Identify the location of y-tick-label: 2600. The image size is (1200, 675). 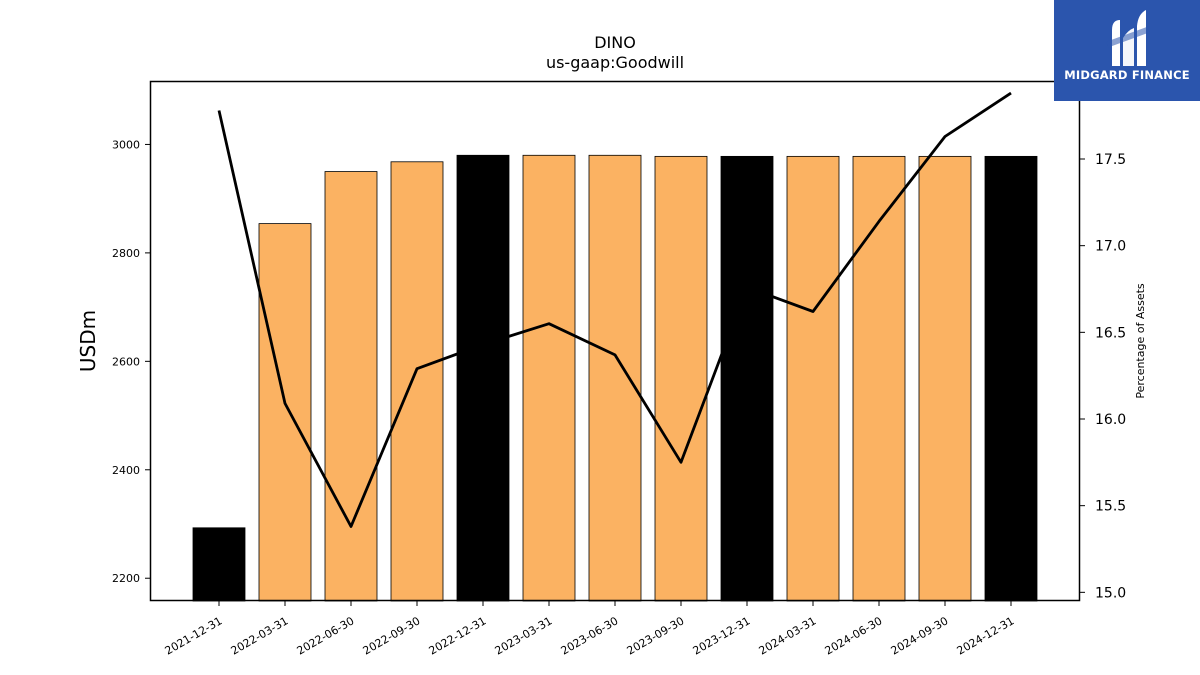
(126, 361).